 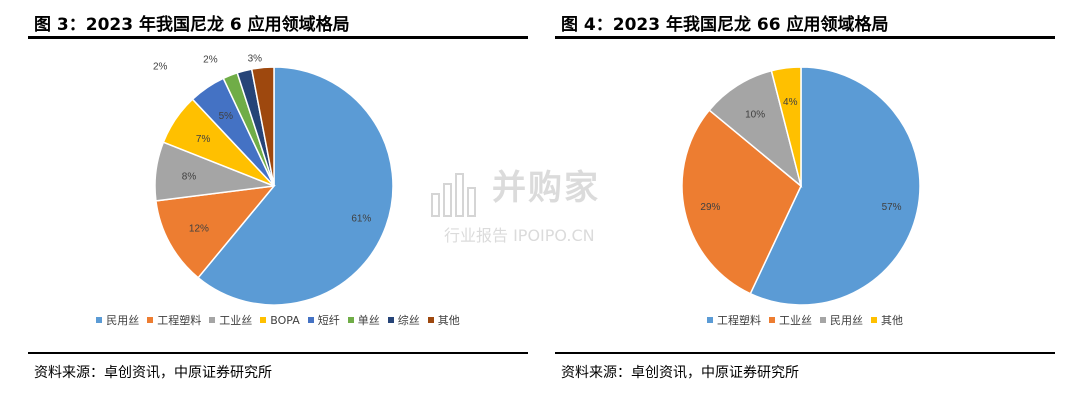 I want to click on legend-item: BOPA, so click(x=280, y=320).